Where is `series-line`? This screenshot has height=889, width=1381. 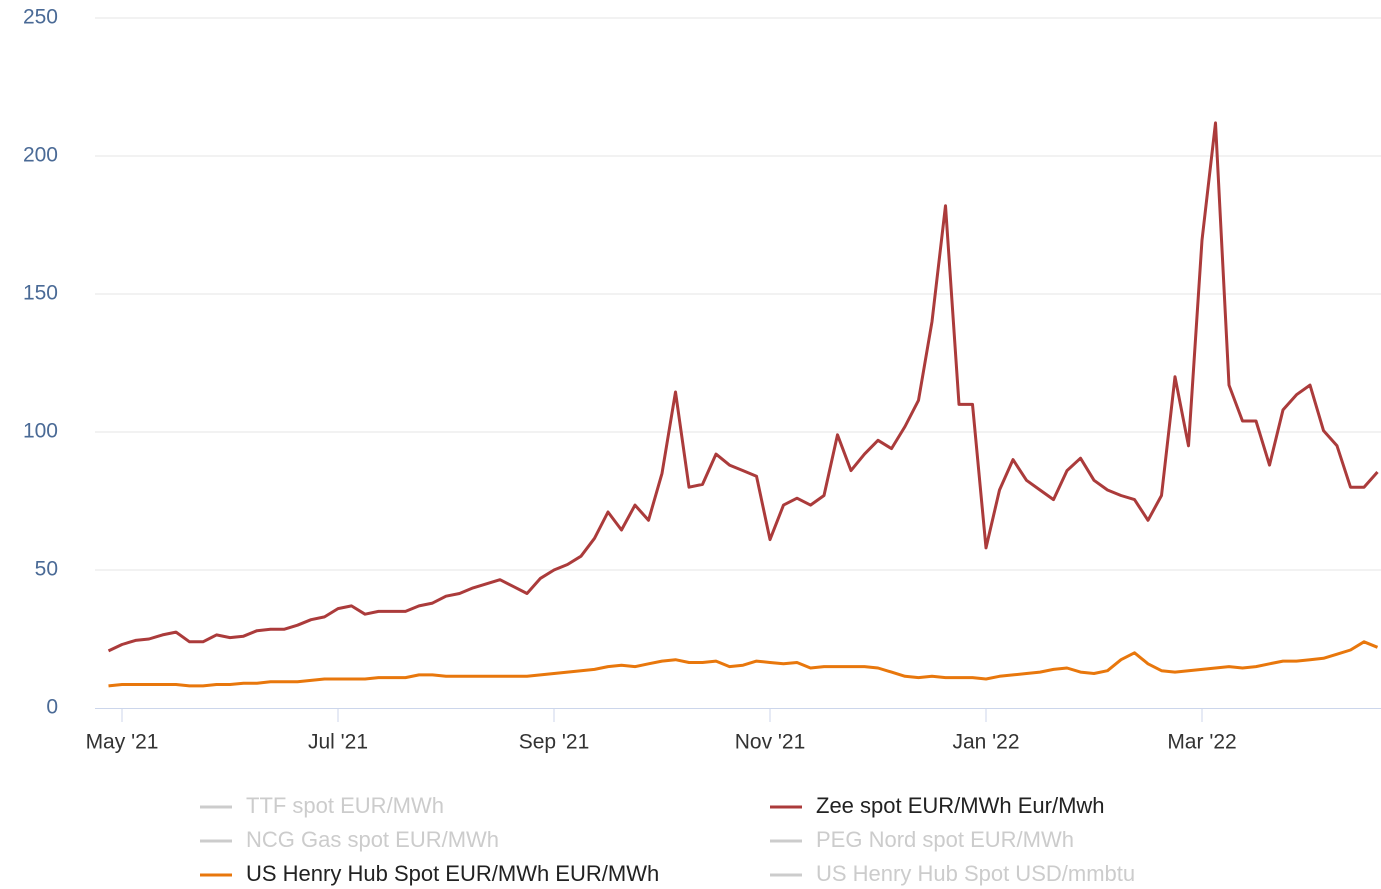
series-line is located at coordinates (743, 664).